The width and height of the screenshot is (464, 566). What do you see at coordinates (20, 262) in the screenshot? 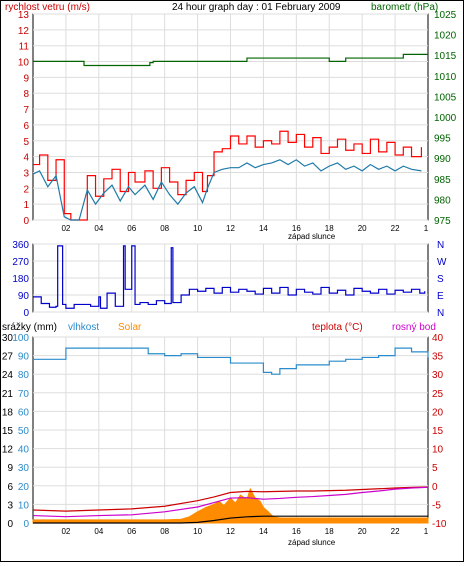
I see `direction-tick-label: 270` at bounding box center [20, 262].